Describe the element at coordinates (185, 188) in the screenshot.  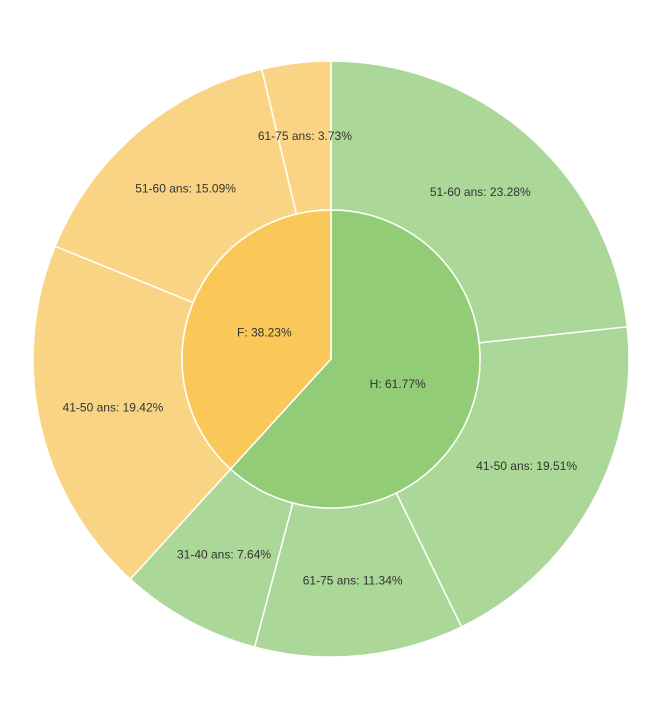
I see `outer-label-f-51-60-ans: 51-60 ans: 15.09%` at that location.